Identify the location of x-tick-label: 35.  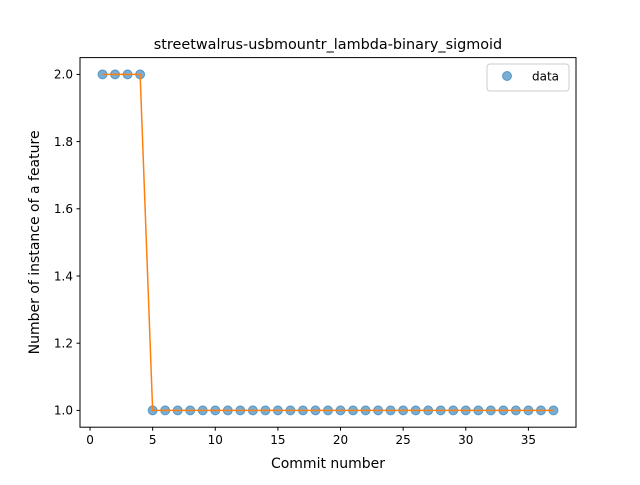
(528, 440).